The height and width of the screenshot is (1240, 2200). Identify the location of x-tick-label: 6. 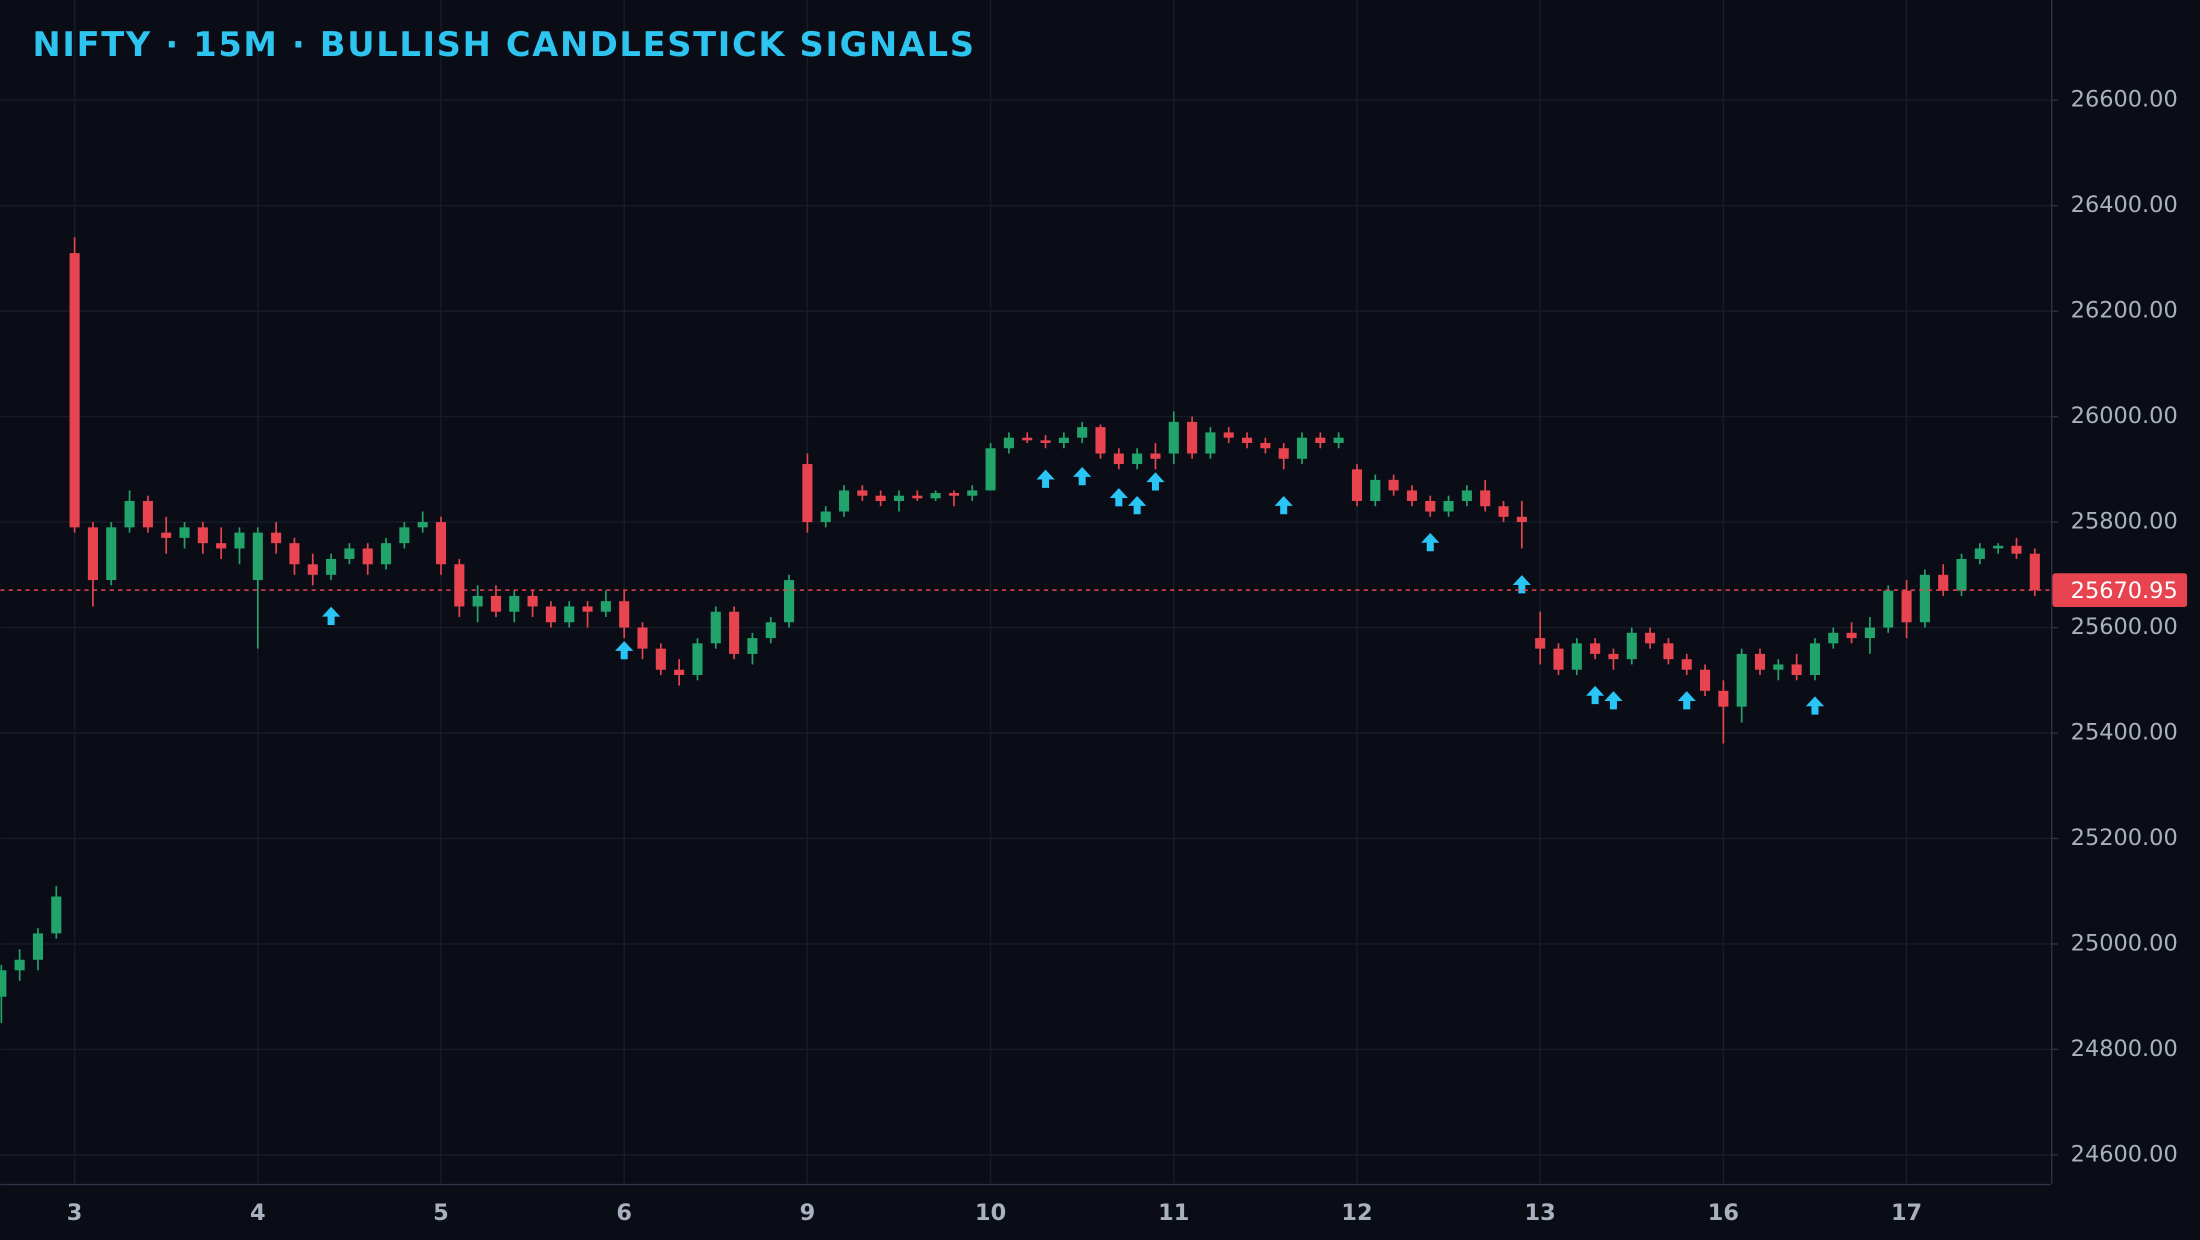
(624, 1213).